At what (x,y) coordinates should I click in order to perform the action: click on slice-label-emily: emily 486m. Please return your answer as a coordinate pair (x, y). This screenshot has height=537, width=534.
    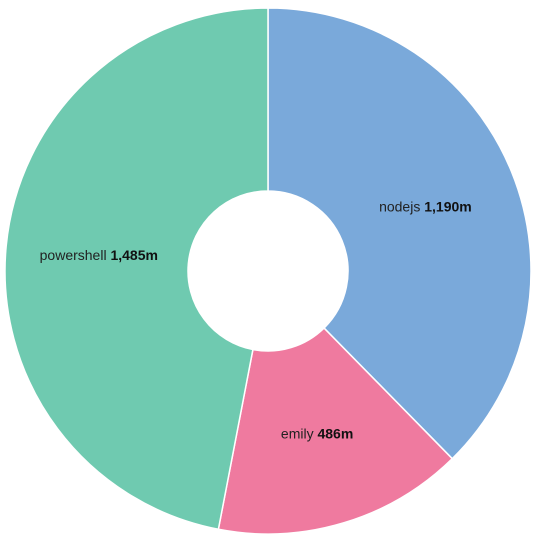
    Looking at the image, I should click on (317, 434).